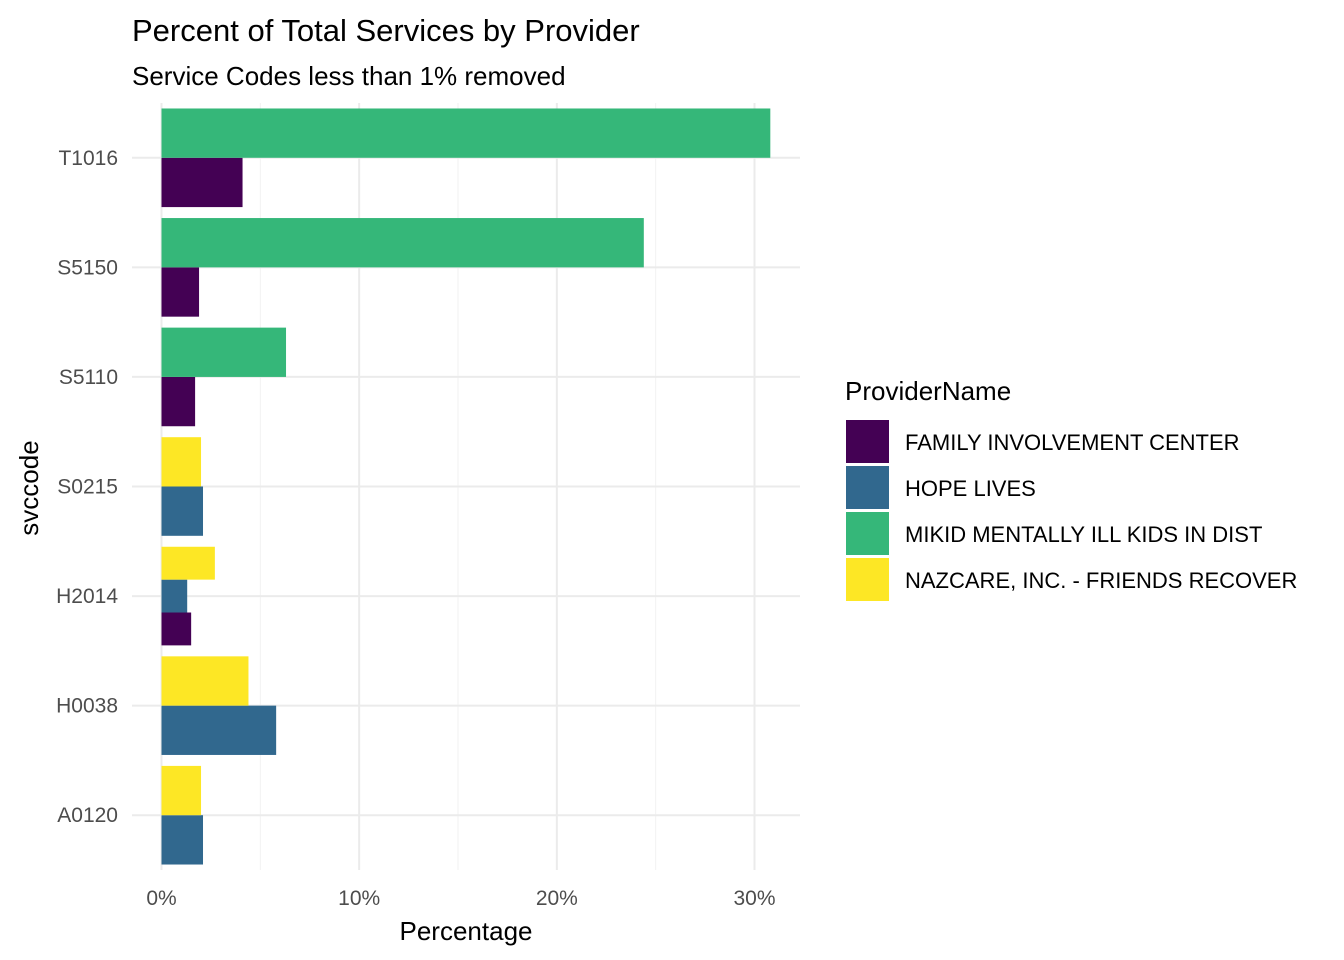  I want to click on y-tick-label: S0215, so click(87, 487).